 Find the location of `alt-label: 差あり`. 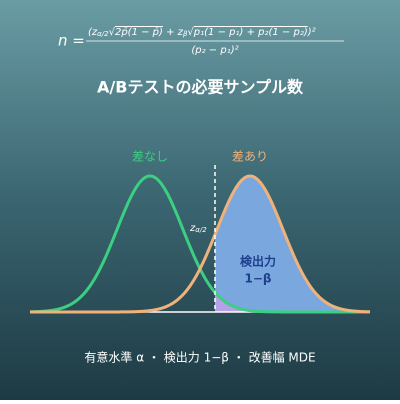

alt-label: 差あり is located at coordinates (250, 157).